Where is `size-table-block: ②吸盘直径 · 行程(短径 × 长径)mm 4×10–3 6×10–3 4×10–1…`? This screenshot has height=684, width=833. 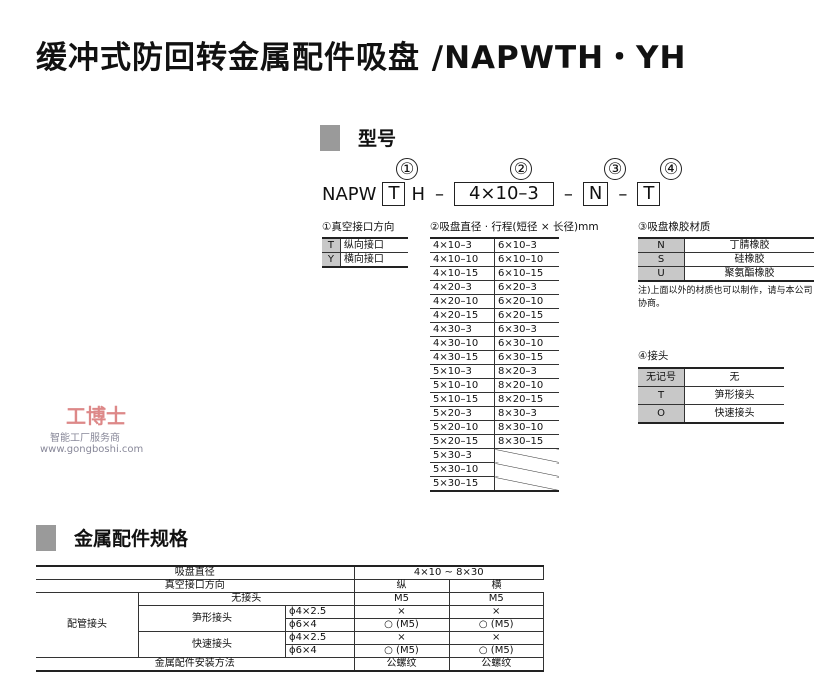
size-table-block: ②吸盘直径 · 行程(短径 × 长径)mm 4×10–3 6×10–3 4×10–1… is located at coordinates (514, 355).